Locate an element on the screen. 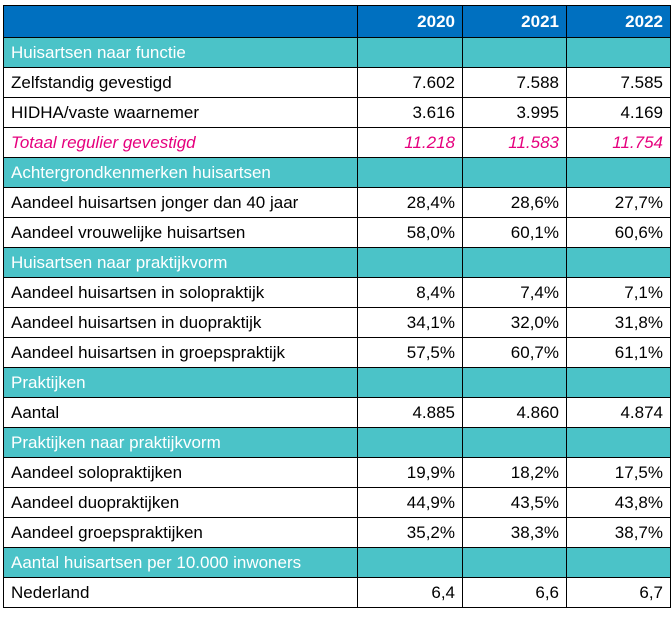  value-cell-2022: 4.874 is located at coordinates (618, 412).